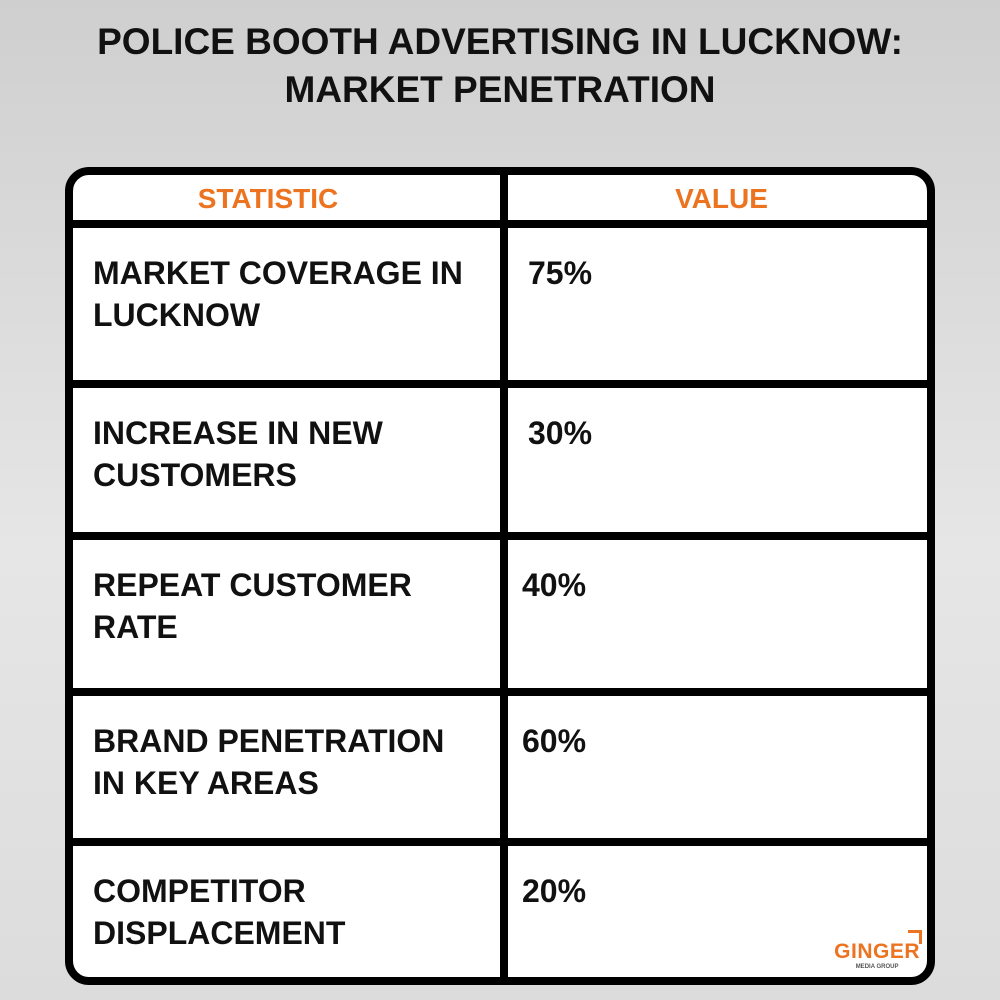 The width and height of the screenshot is (1000, 1000). What do you see at coordinates (877, 951) in the screenshot?
I see `logo-name: GINGER` at bounding box center [877, 951].